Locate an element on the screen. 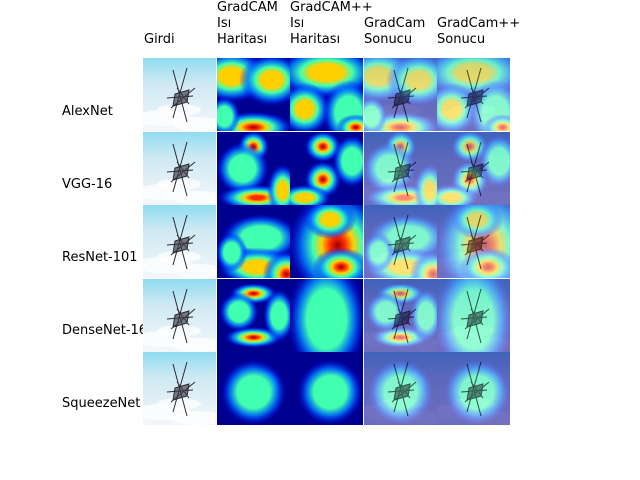 Image resolution: width=640 pixels, height=480 pixels. cell-input-row3 is located at coordinates (179, 242).